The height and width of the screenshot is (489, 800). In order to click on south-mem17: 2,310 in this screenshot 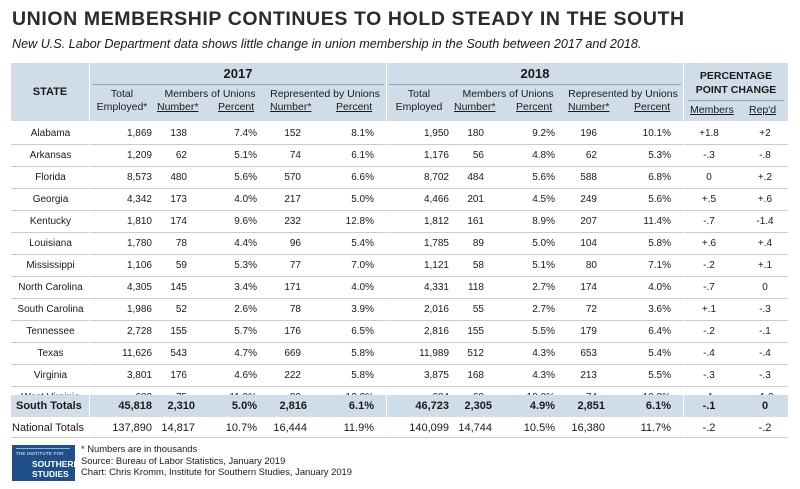, I will do `click(181, 406)`.